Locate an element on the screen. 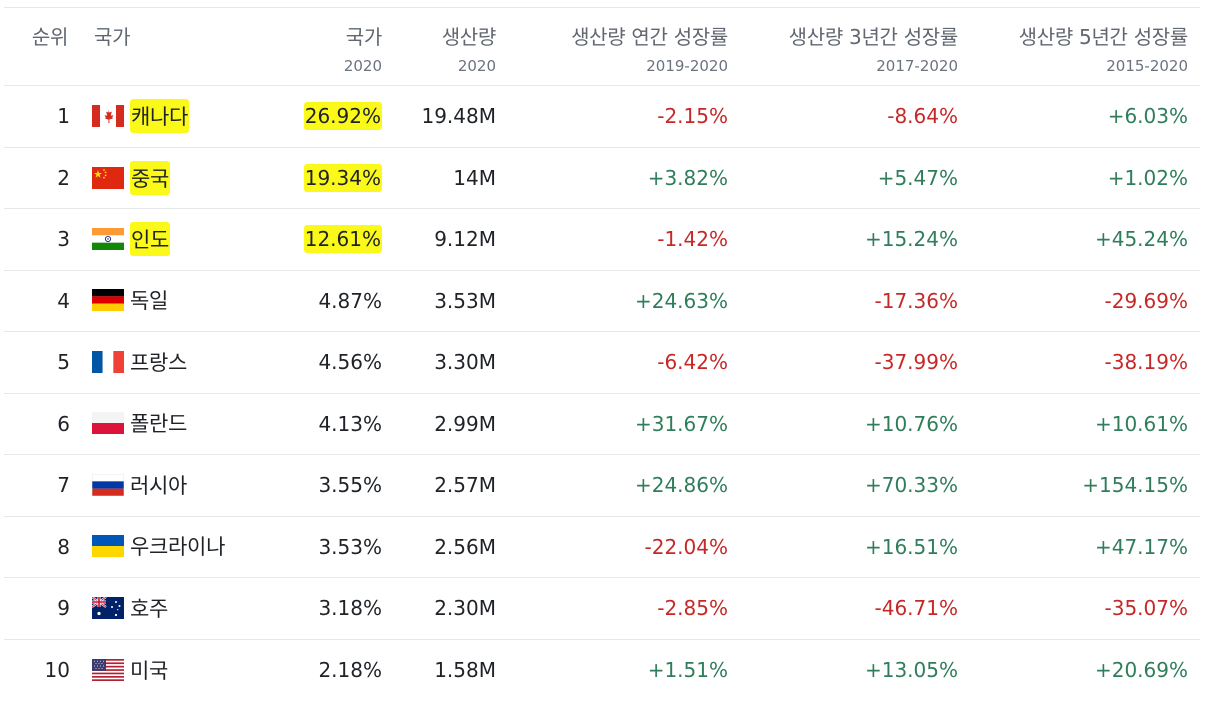 Image resolution: width=1210 pixels, height=701 pixels. rank-cell: 4 is located at coordinates (42, 301).